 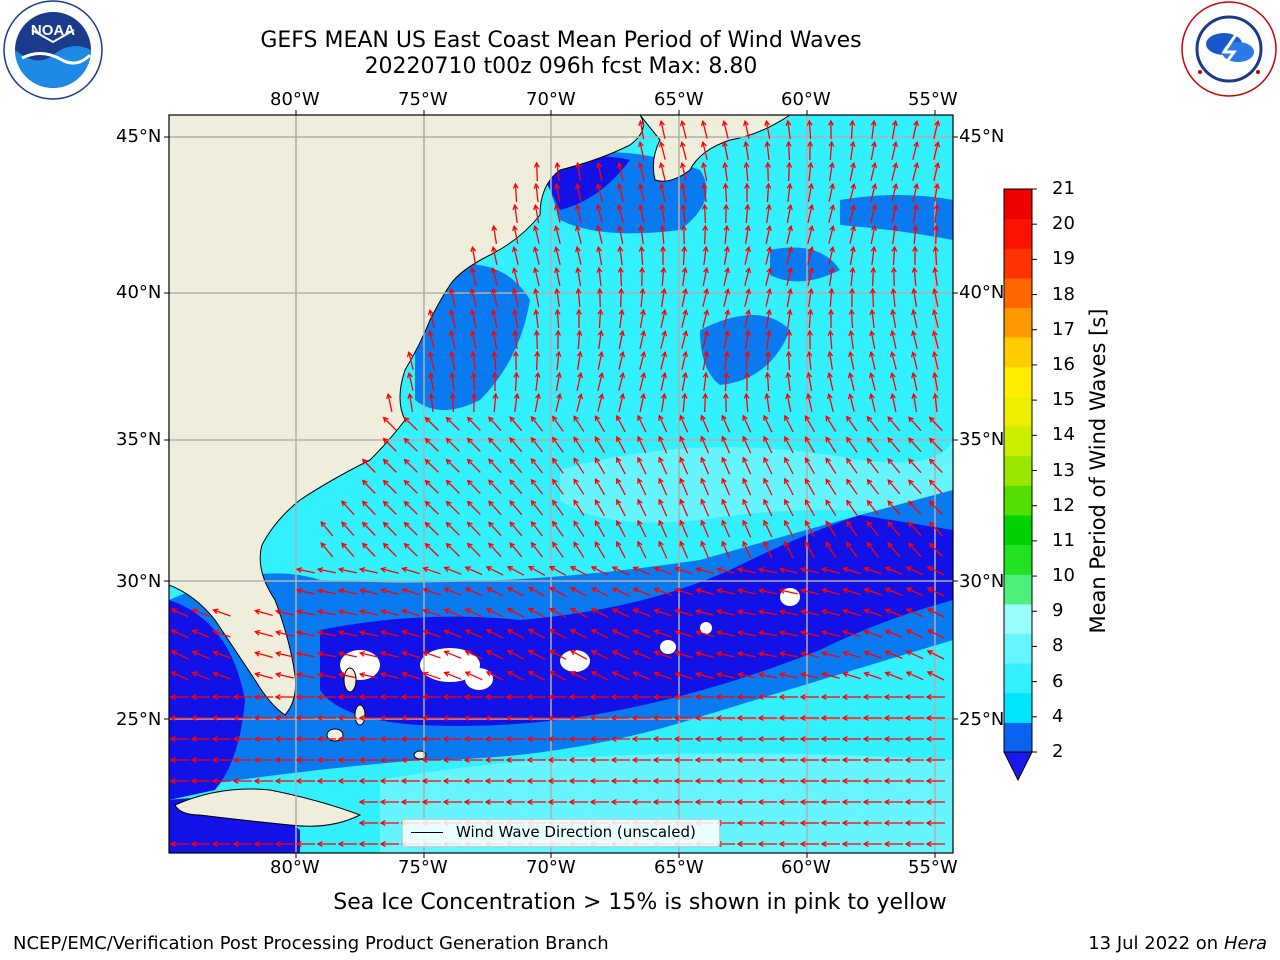 What do you see at coordinates (790, 597) in the screenshot?
I see `no-data-patch` at bounding box center [790, 597].